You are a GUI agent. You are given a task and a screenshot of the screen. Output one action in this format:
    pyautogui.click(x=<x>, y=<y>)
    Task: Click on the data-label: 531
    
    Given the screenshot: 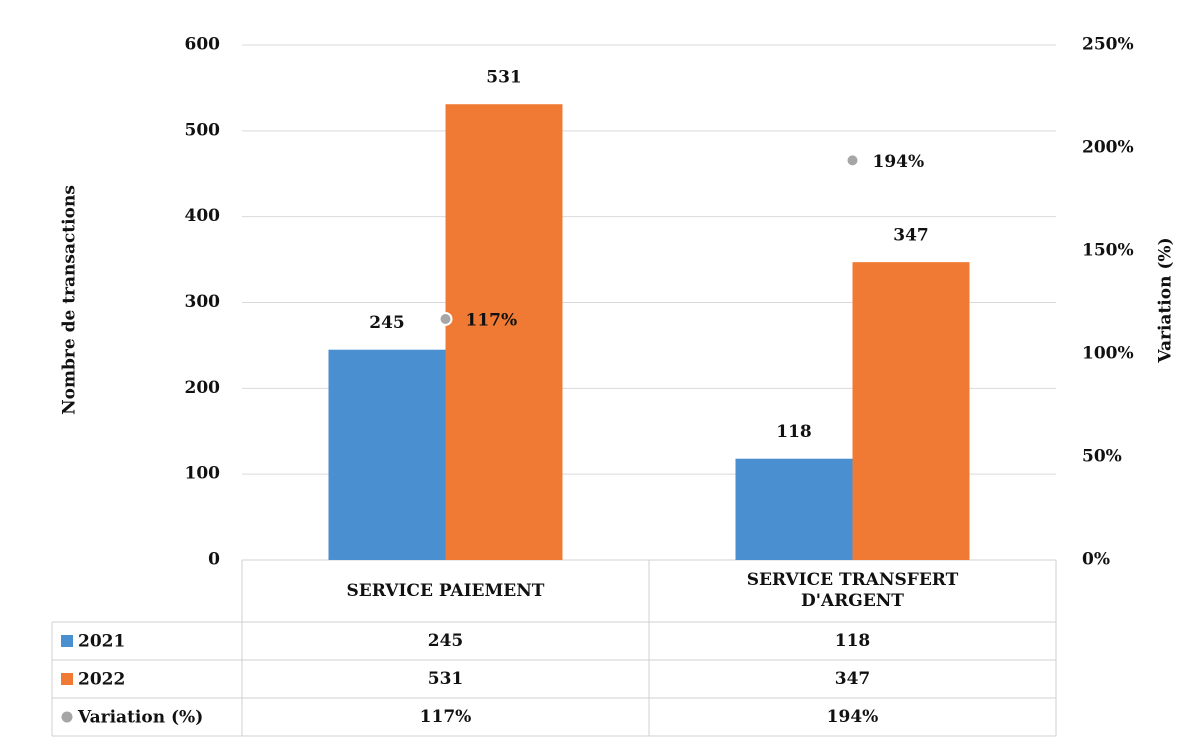 What is the action you would take?
    pyautogui.click(x=504, y=78)
    